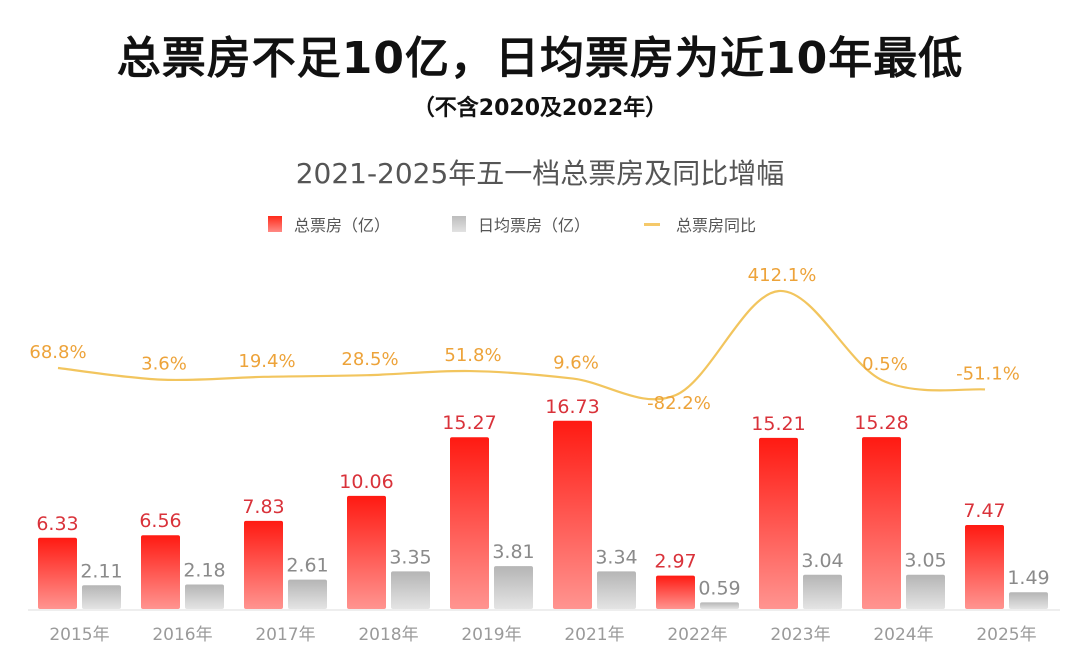  Describe the element at coordinates (388, 635) in the screenshot. I see `x-tick-label-3: 2018年` at that location.